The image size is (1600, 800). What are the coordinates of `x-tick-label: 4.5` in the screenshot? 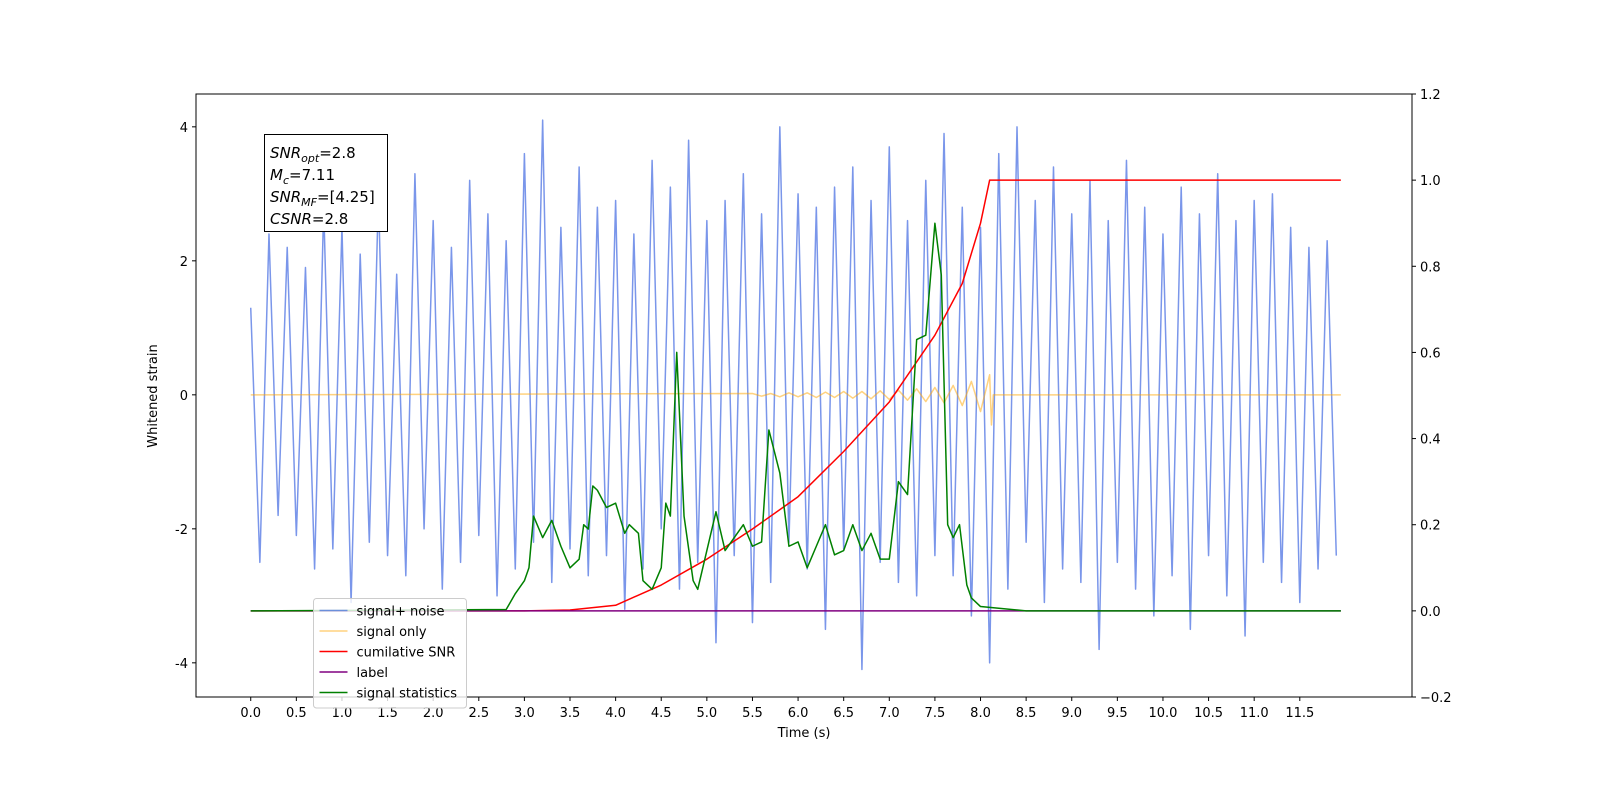 It's located at (661, 713).